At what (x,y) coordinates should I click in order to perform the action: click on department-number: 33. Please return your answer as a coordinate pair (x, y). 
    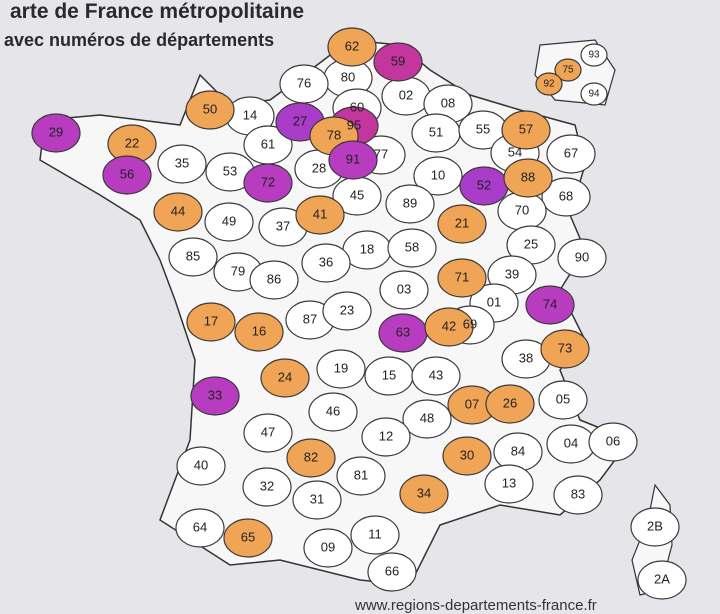
    Looking at the image, I should click on (215, 394).